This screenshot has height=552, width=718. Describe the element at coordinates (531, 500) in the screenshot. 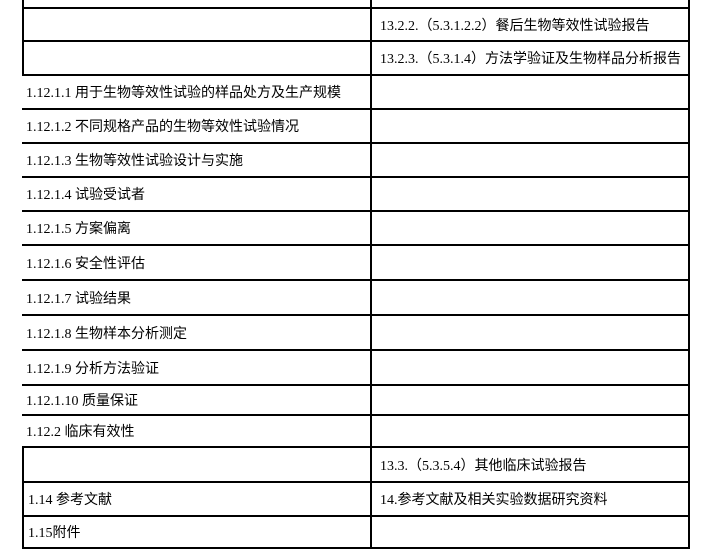

I see `right-column-cell: 14.参考文献及相关实验数据研究资料` at that location.